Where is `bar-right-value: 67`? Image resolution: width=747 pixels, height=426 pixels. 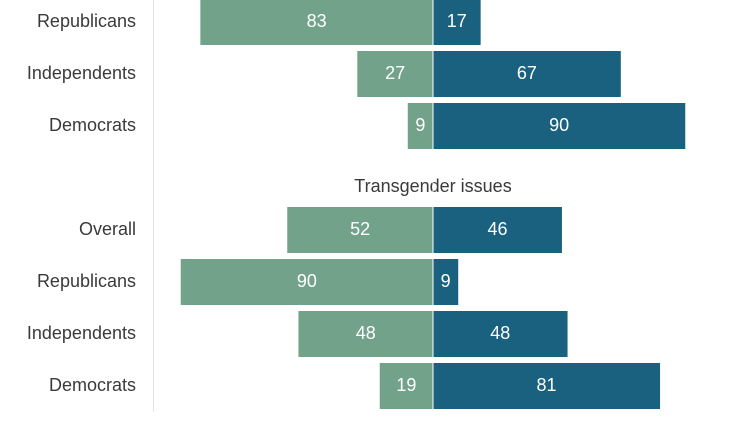 bar-right-value: 67 is located at coordinates (527, 73).